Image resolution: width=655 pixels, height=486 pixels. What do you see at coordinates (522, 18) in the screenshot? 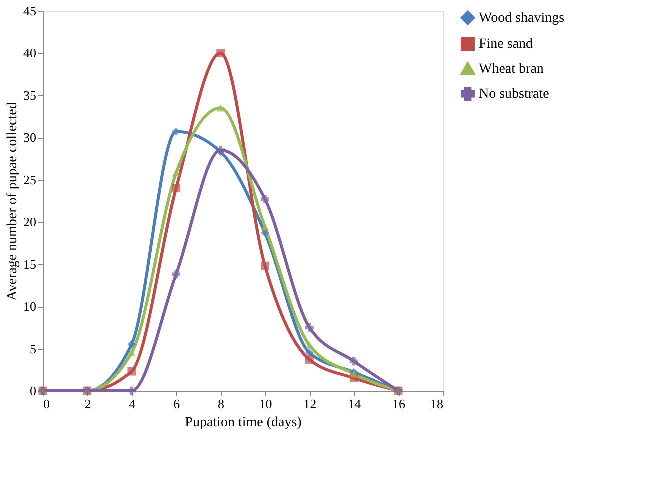
I see `legend-label: Wood shavings` at bounding box center [522, 18].